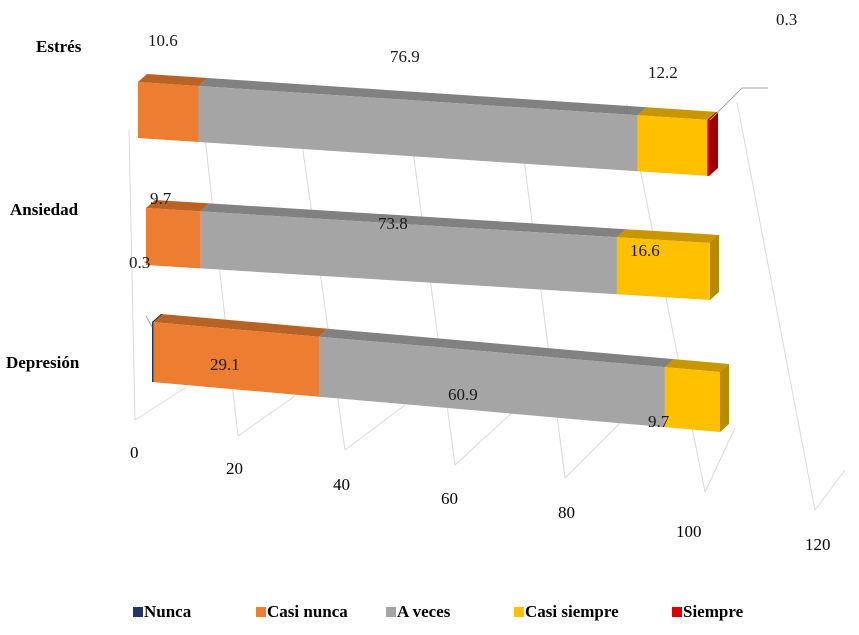 This screenshot has height=635, width=859. Describe the element at coordinates (689, 531) in the screenshot. I see `x-tick-label-100: 100` at that location.